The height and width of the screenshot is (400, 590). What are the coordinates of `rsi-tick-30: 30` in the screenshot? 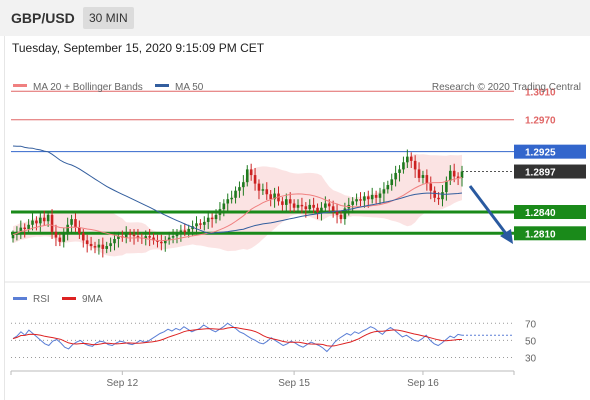 It's located at (531, 358).